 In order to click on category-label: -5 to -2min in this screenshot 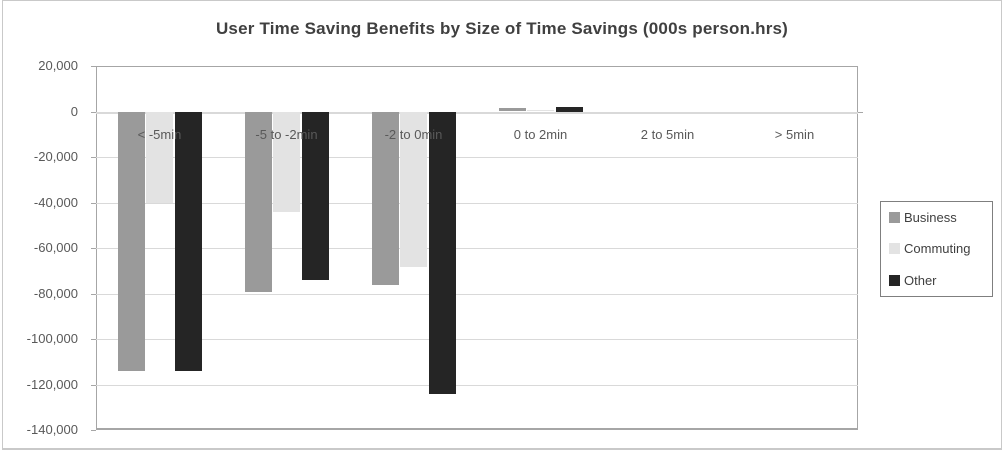, I will do `click(286, 134)`.